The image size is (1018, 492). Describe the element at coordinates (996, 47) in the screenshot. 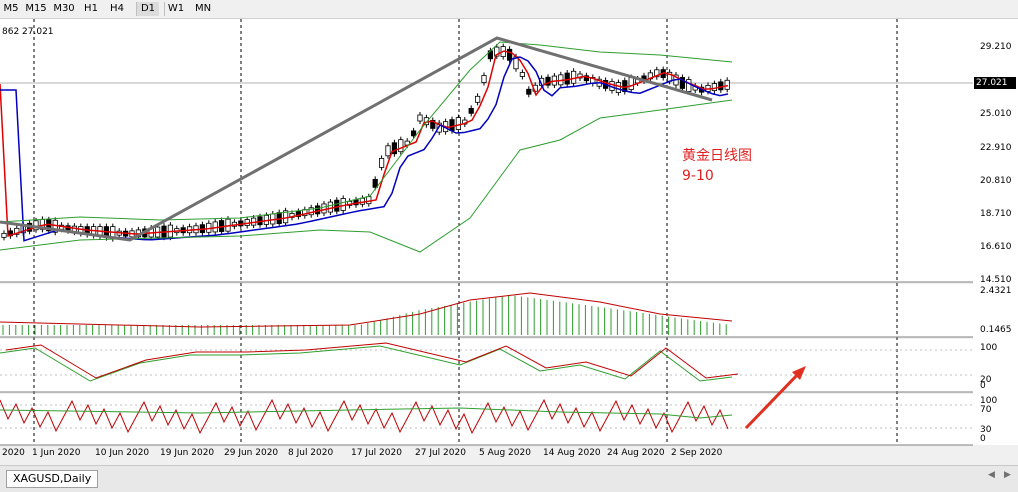

I see `price-tick: 29.210` at that location.